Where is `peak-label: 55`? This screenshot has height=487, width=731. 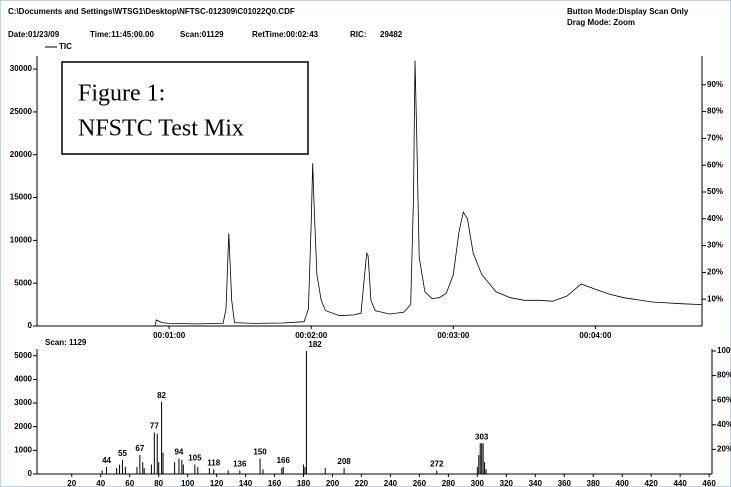 peak-label: 55 is located at coordinates (122, 453).